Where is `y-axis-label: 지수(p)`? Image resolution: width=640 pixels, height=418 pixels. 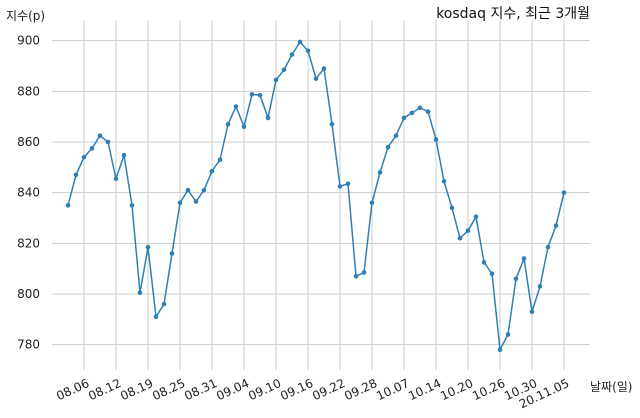
y-axis-label: 지수(p) is located at coordinates (25, 16).